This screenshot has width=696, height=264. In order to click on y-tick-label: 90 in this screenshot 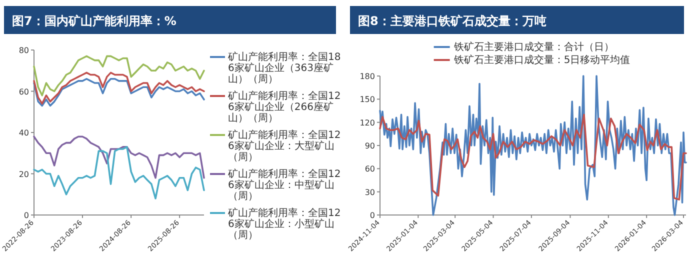, I will do `click(369, 146)`.